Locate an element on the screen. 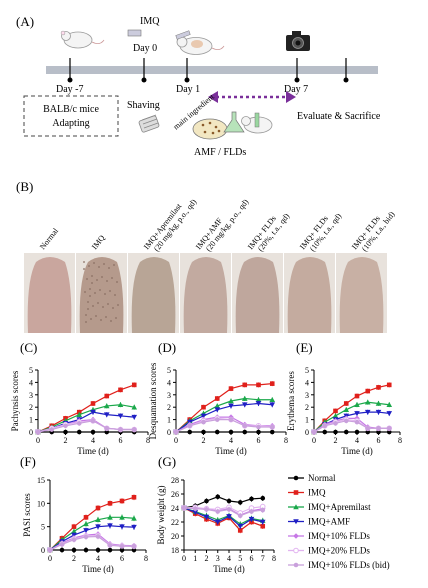 Image resolution: width=428 pixels, height=588 pixels. y-tick-label: 22 is located at coordinates (175, 522).